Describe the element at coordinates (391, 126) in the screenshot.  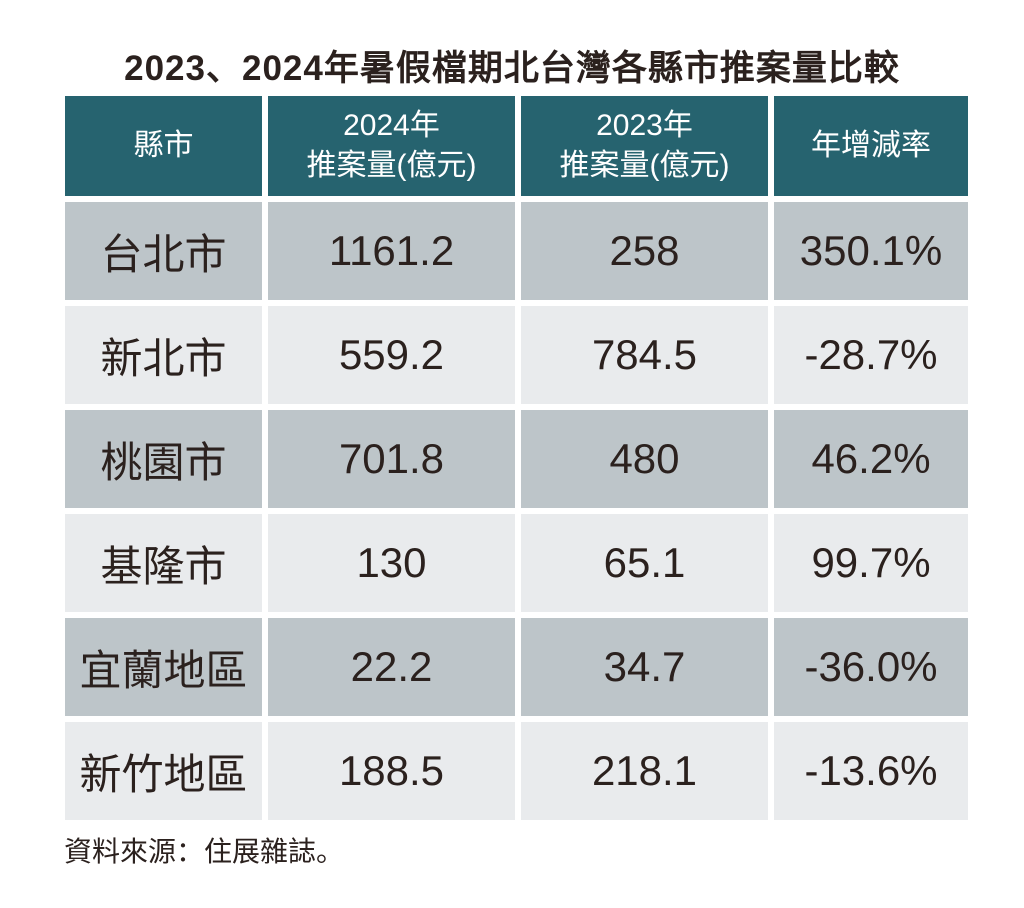
I see `header-label-line1: 2024年` at that location.